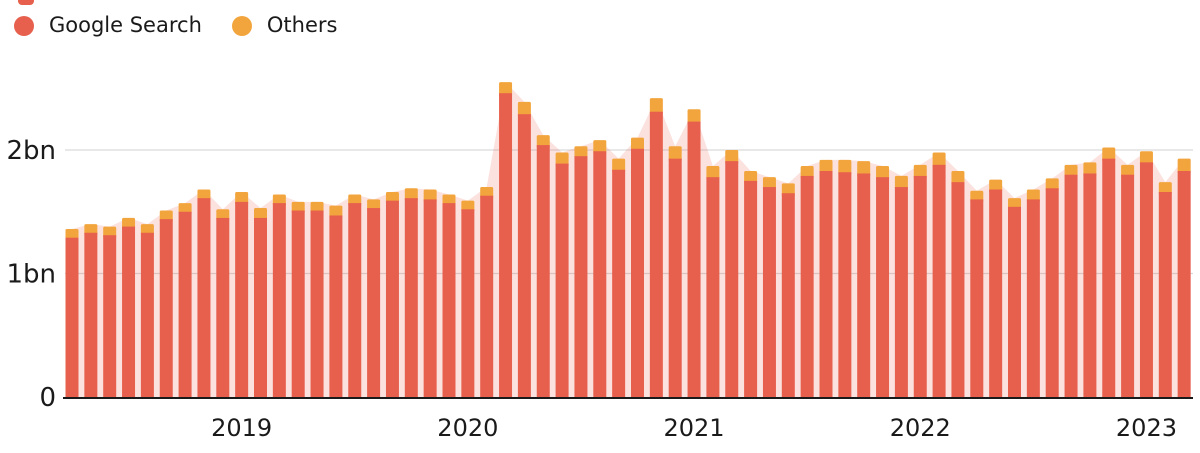 The height and width of the screenshot is (453, 1200). I want to click on bar-others-Nov 2020, so click(656, 106).